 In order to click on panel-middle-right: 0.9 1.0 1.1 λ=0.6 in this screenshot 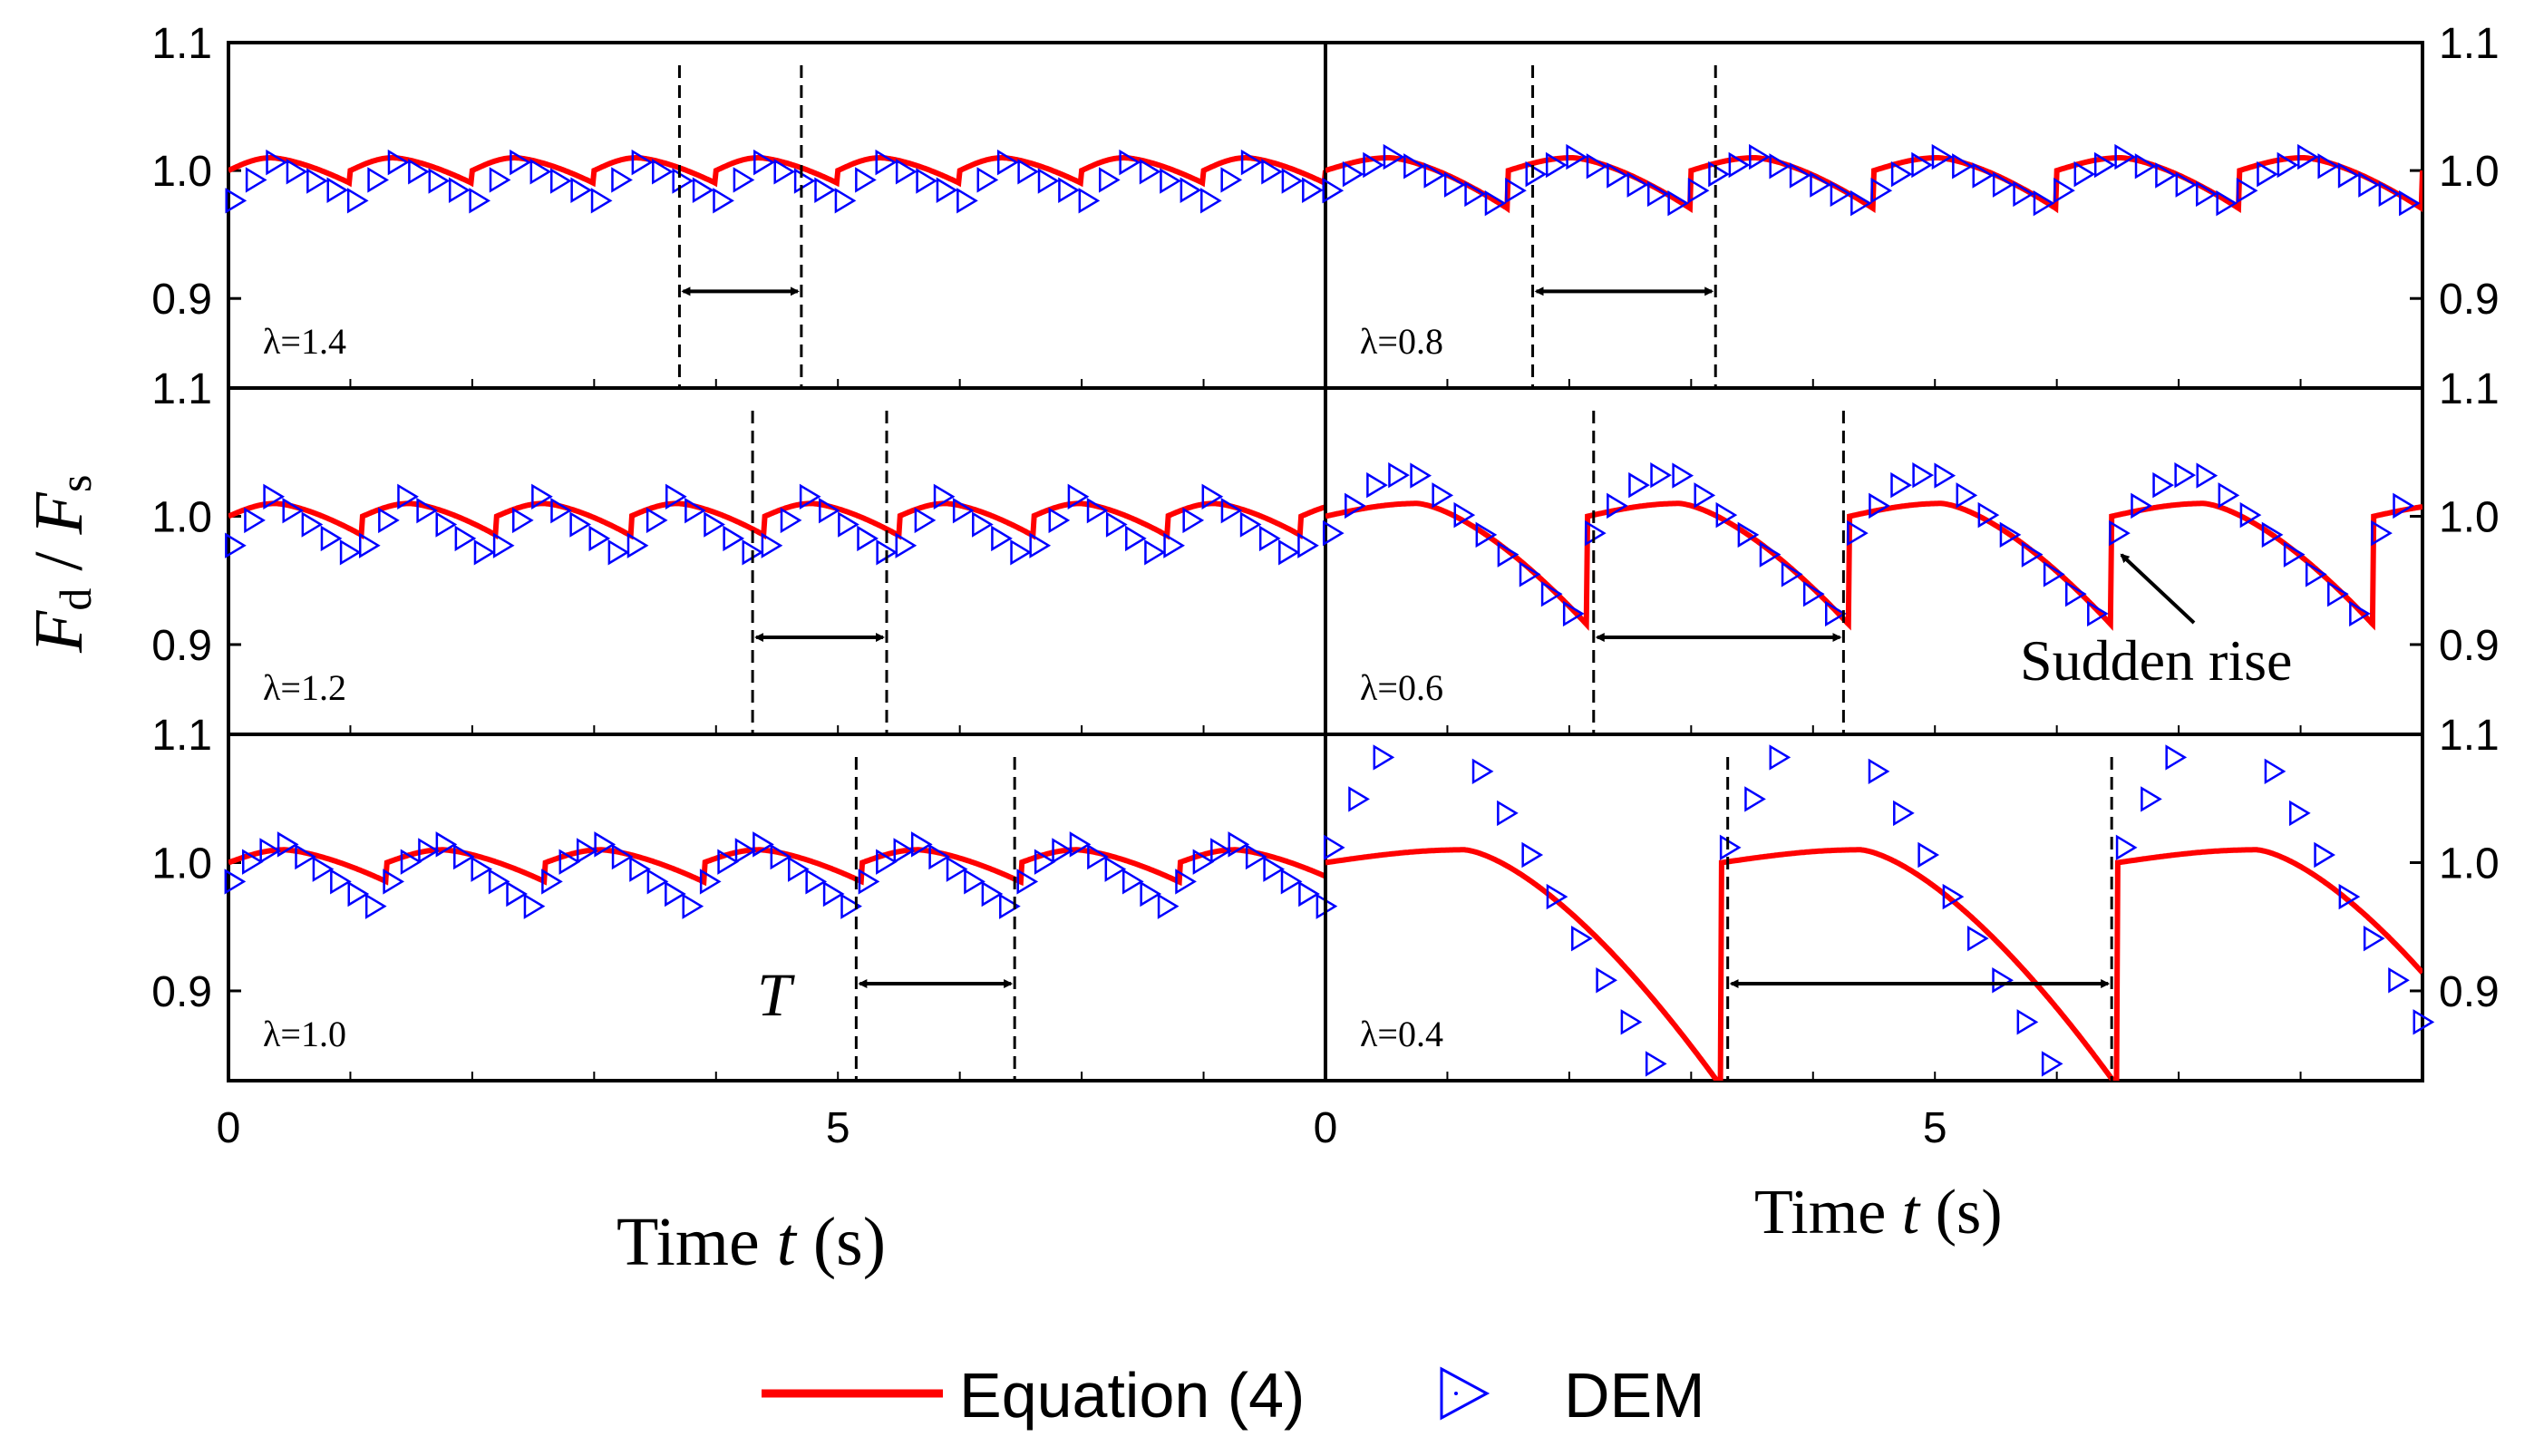, I will do `click(1911, 550)`.